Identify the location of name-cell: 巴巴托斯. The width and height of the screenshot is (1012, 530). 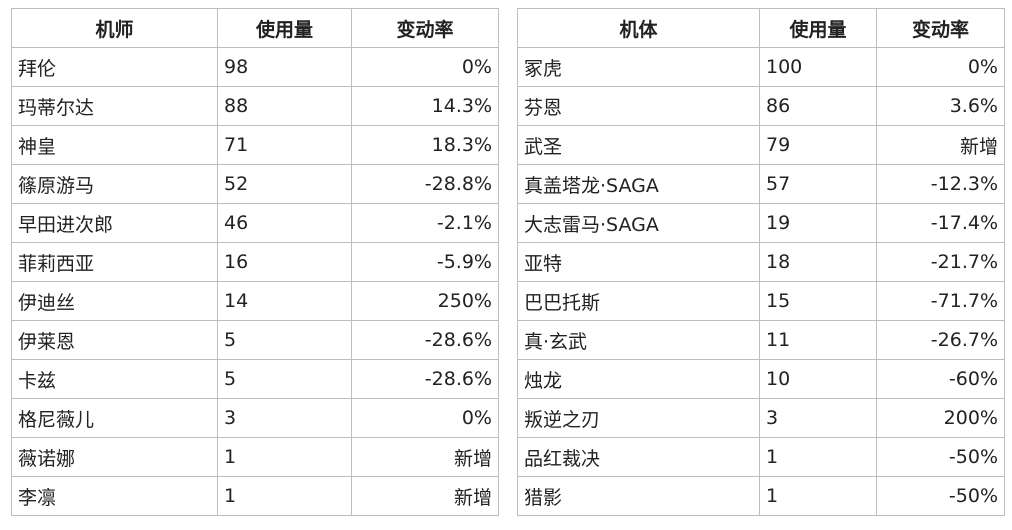
(638, 301).